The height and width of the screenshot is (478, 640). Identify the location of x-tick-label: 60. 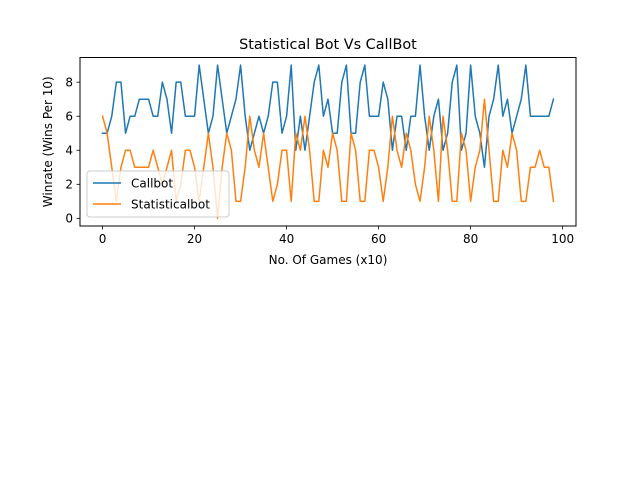
(378, 239).